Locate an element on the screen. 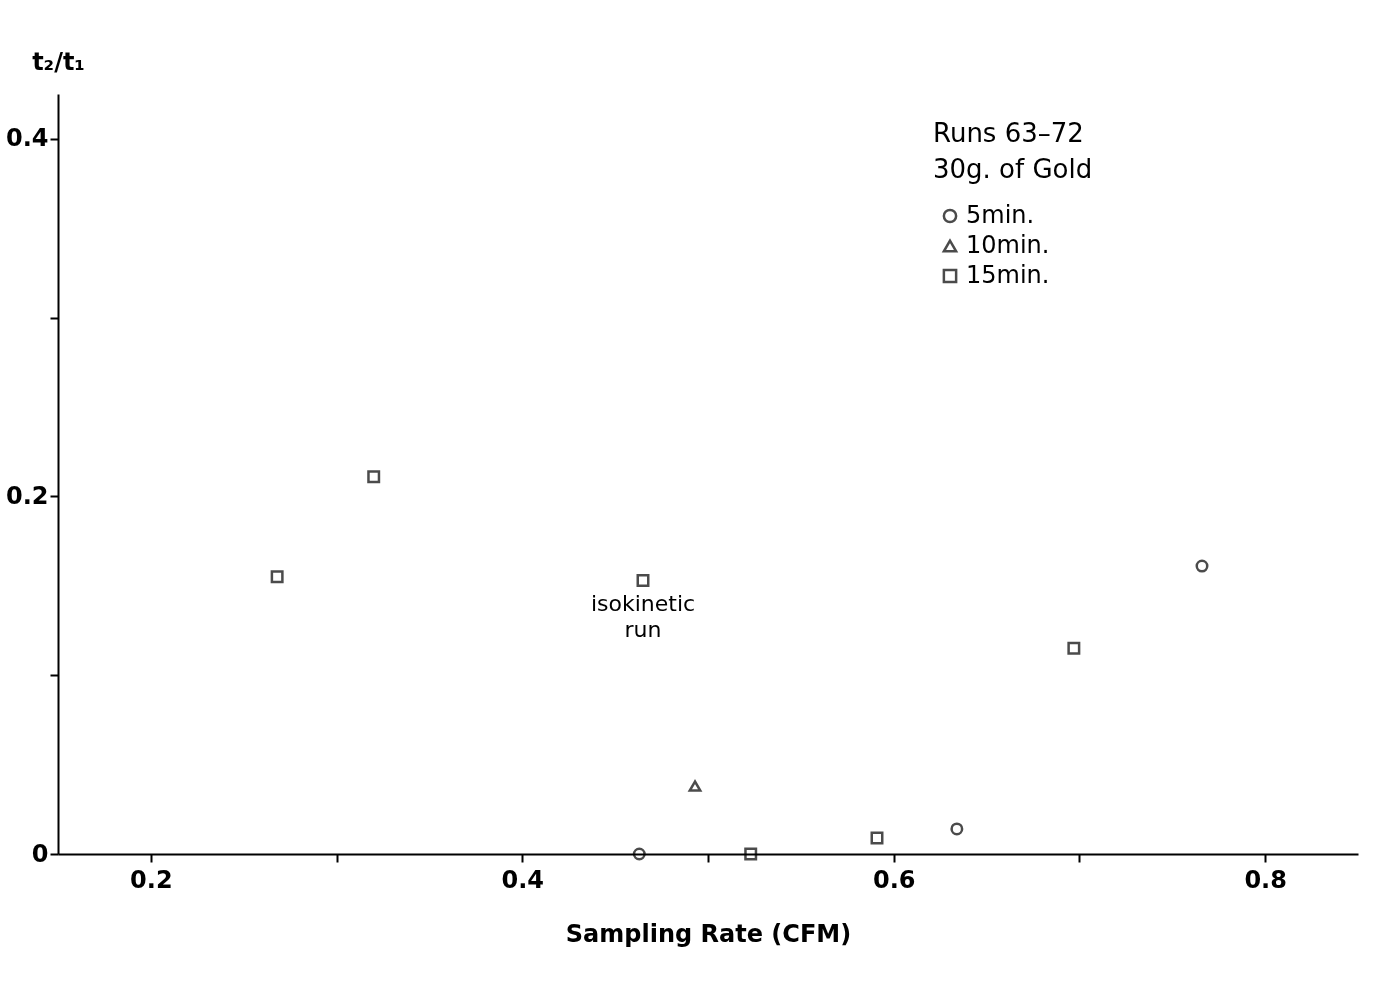 This screenshot has height=987, width=1391. legend-label: 10min. is located at coordinates (1008, 245).